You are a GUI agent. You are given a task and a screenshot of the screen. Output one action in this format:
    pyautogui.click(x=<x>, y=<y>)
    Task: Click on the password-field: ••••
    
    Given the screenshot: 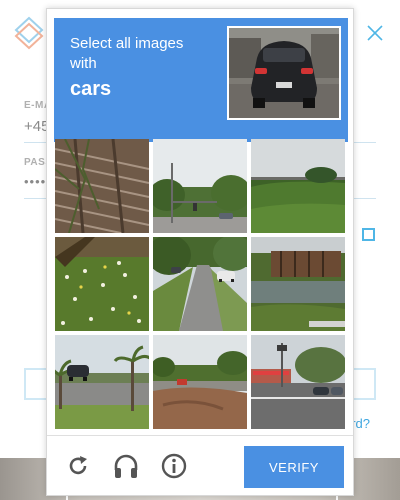 What is the action you would take?
    pyautogui.click(x=35, y=181)
    